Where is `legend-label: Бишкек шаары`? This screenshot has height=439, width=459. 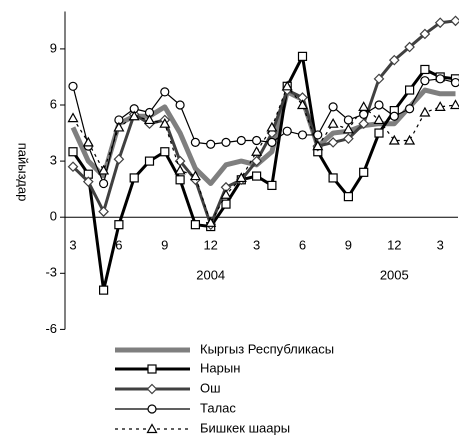 legend-label: Бишкек шаары is located at coordinates (245, 427).